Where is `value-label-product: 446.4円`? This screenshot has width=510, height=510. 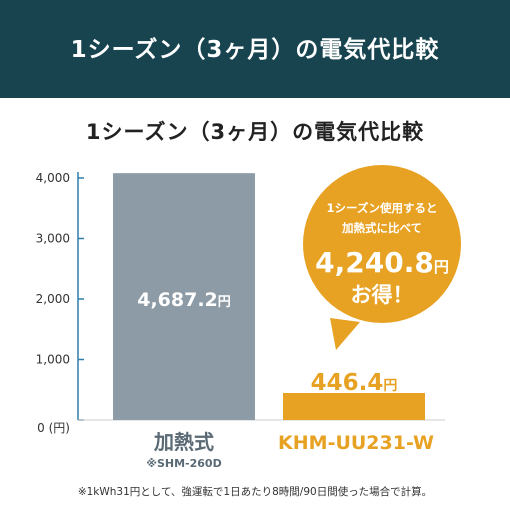
value-label-product: 446.4円 is located at coordinates (354, 383).